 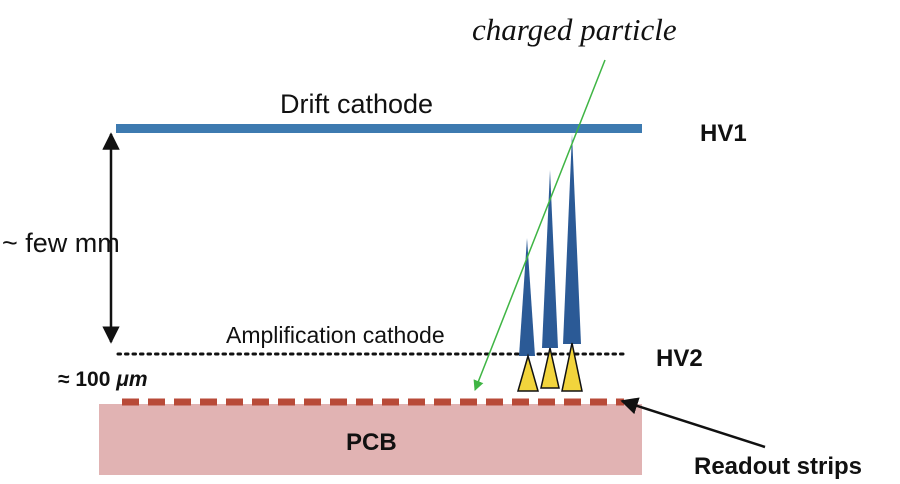 What do you see at coordinates (574, 29) in the screenshot?
I see `charged-particle-label: charged particle` at bounding box center [574, 29].